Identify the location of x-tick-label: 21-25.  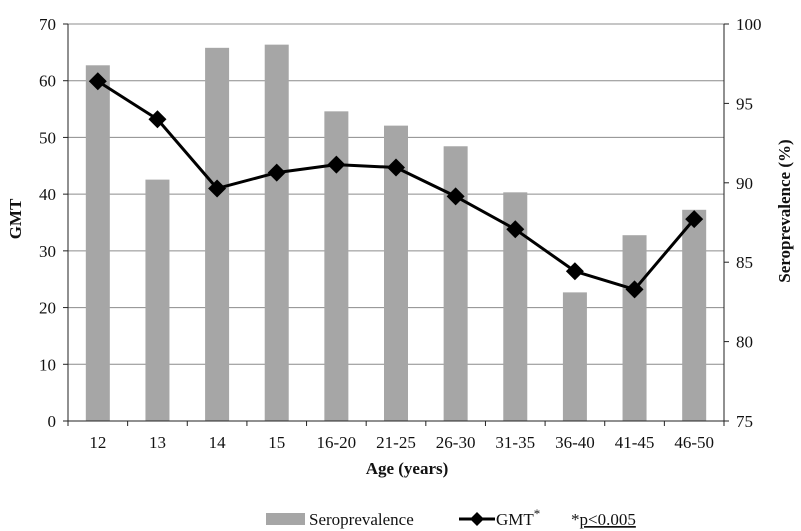
(396, 442).